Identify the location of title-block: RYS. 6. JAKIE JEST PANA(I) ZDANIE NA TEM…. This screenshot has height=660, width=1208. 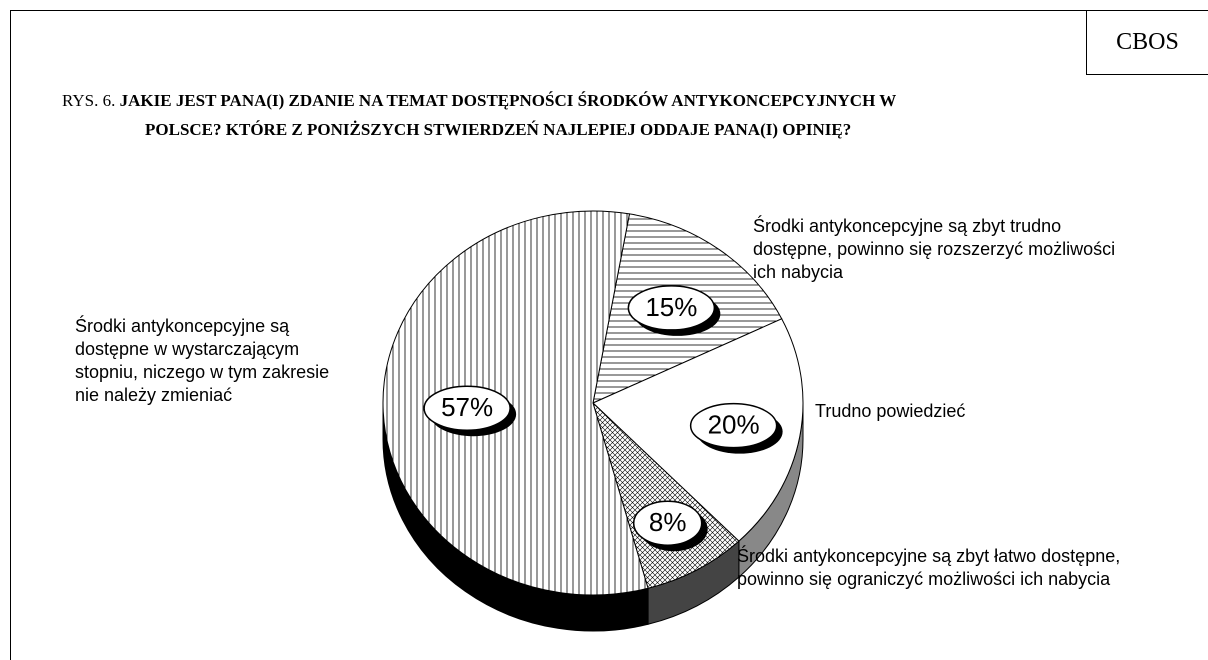
(502, 115).